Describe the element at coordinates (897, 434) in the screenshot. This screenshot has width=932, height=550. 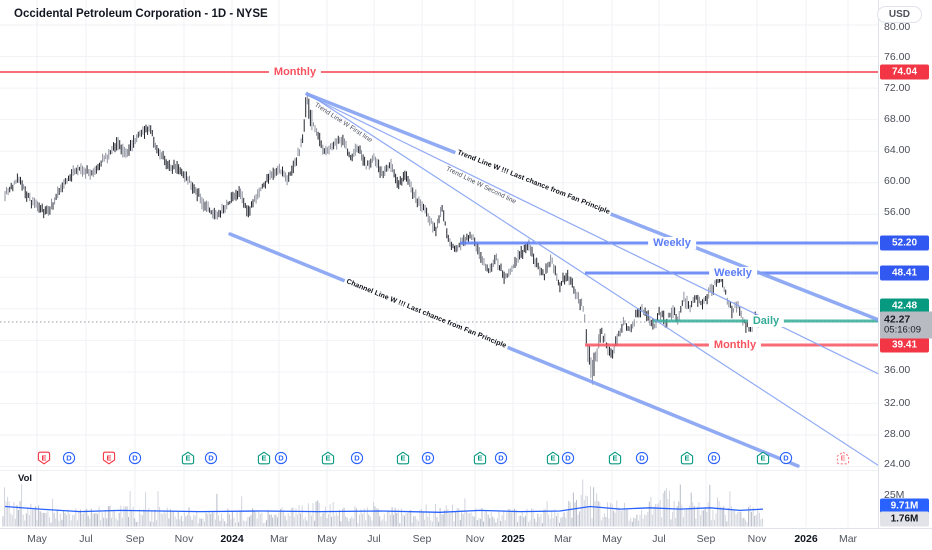
I see `price-tick: 28.00` at that location.